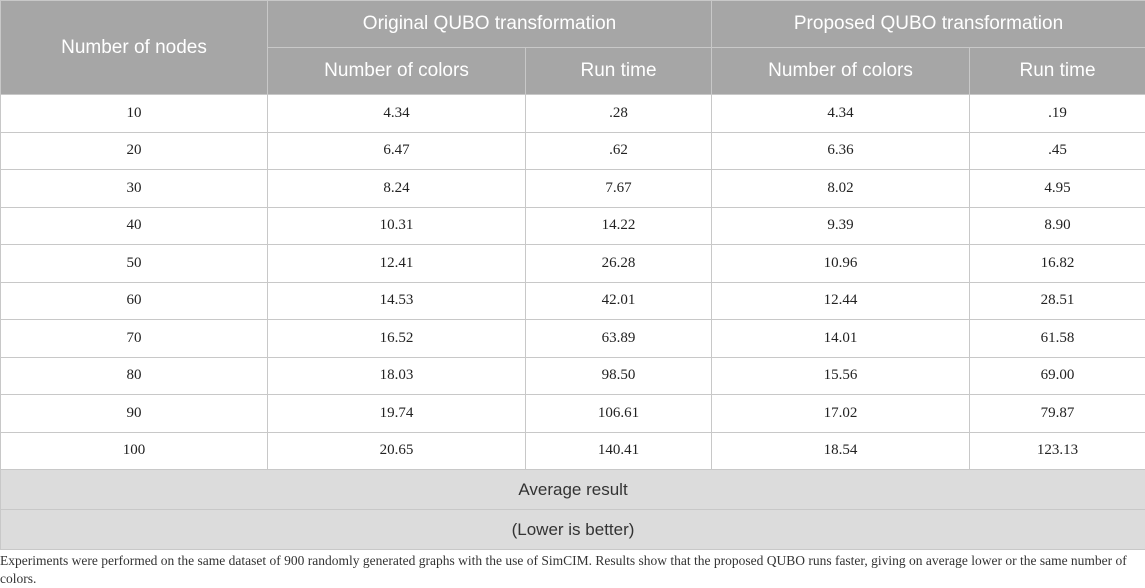 The height and width of the screenshot is (588, 1145). Describe the element at coordinates (134, 150) in the screenshot. I see `cell-nodes: 20` at that location.